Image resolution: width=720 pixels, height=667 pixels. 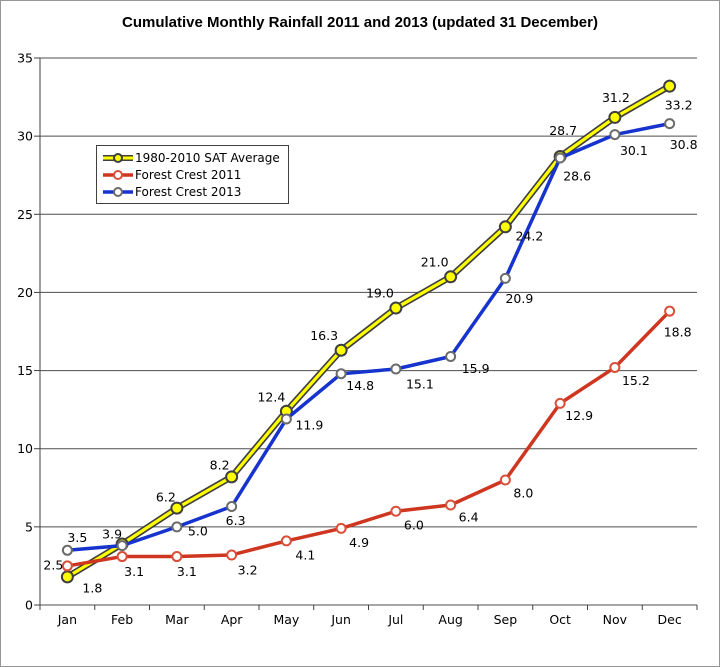 I want to click on legend-label-1980-2010-sat-average: 1980-2010 SAT Average, so click(x=207, y=157).